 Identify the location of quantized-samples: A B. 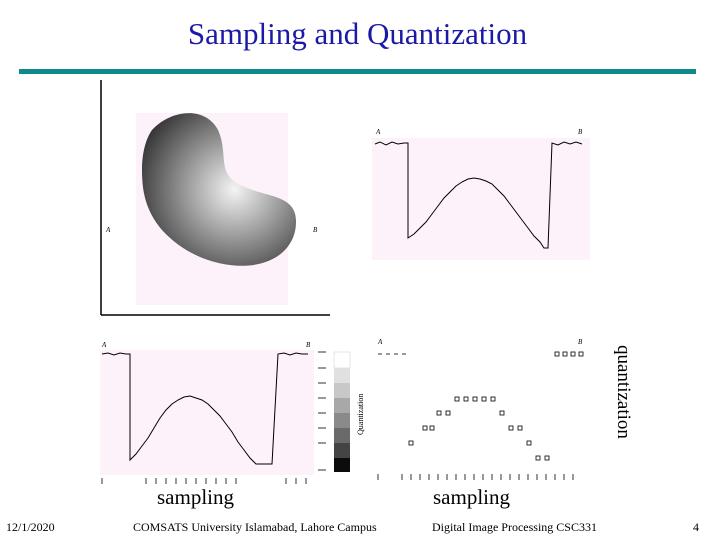
(480, 411).